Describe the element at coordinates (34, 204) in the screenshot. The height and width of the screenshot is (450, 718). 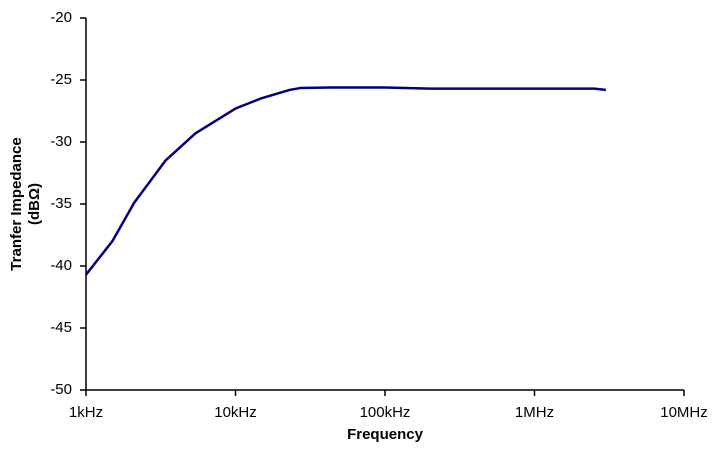
I see `y-axis-title: (dBΩ)` at that location.